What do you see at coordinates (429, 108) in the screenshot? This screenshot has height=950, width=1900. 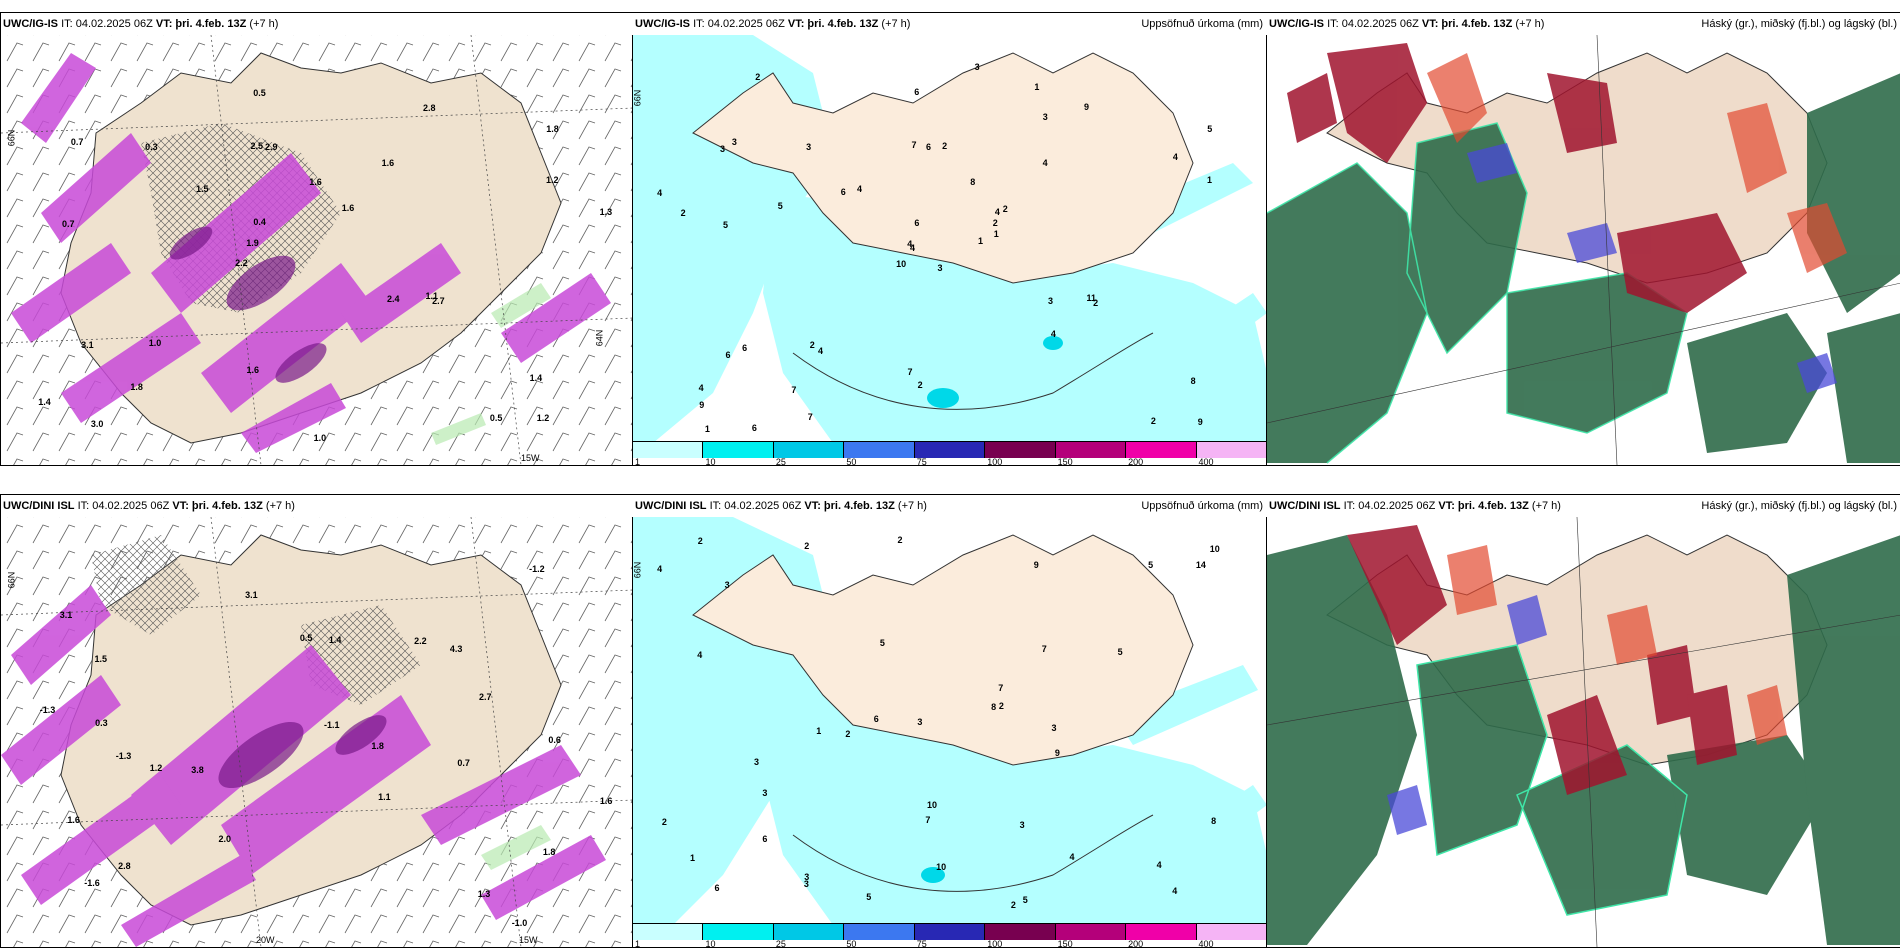 I see `map-value-label: 2.8` at bounding box center [429, 108].